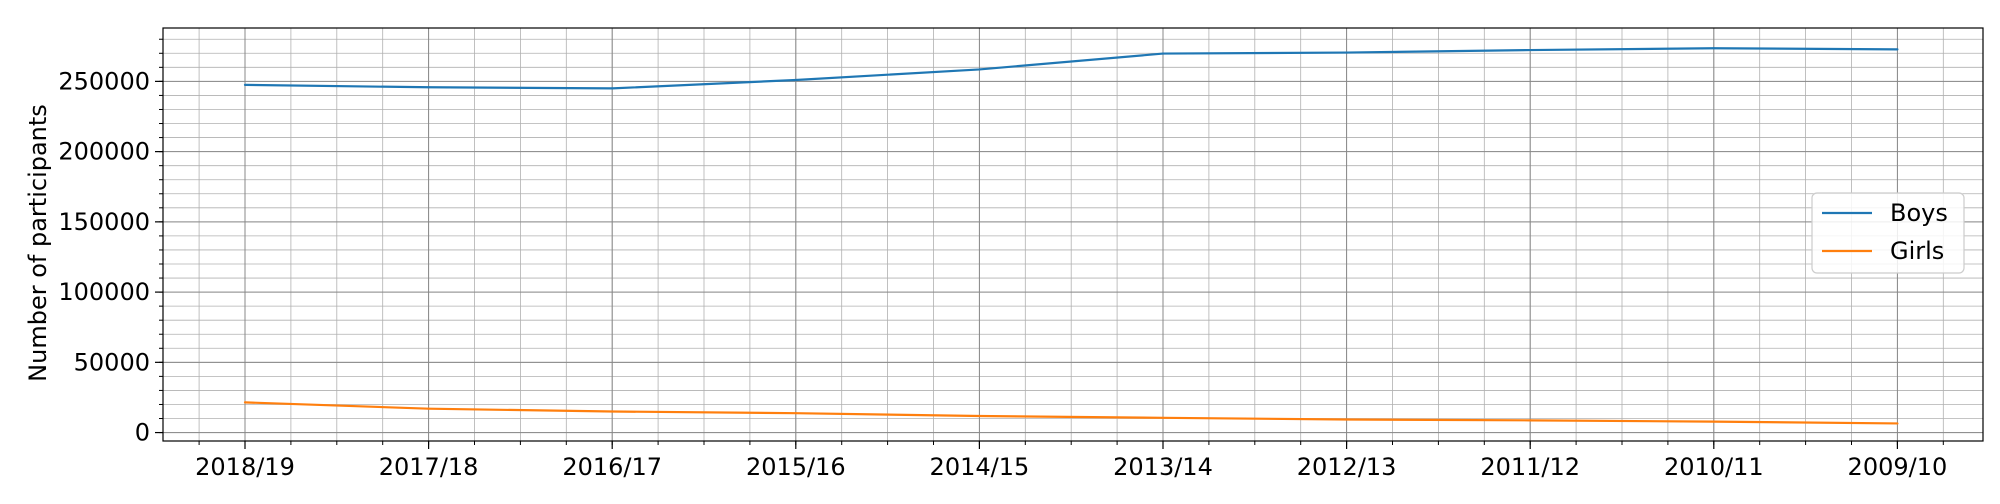 The height and width of the screenshot is (504, 2000). What do you see at coordinates (104, 152) in the screenshot?
I see `y-tick-label: 200000` at bounding box center [104, 152].